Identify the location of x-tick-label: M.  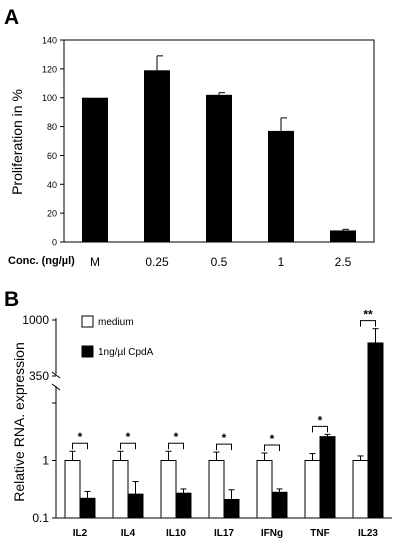
(95, 262).